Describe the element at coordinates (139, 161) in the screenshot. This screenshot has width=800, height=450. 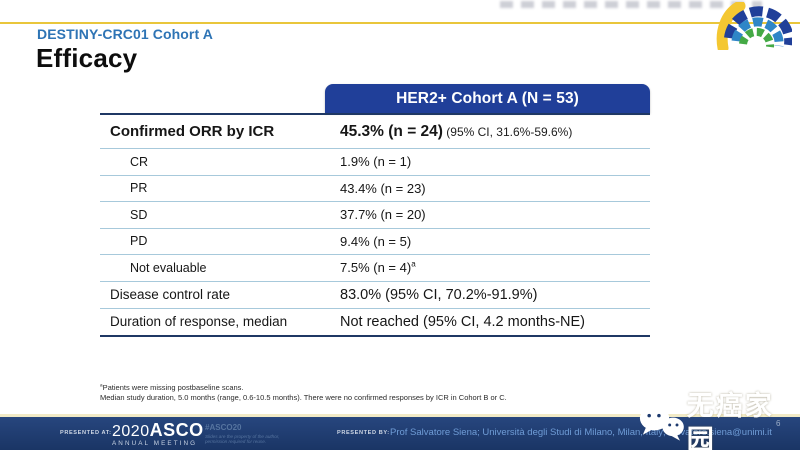
I see `row-label: CR` at that location.